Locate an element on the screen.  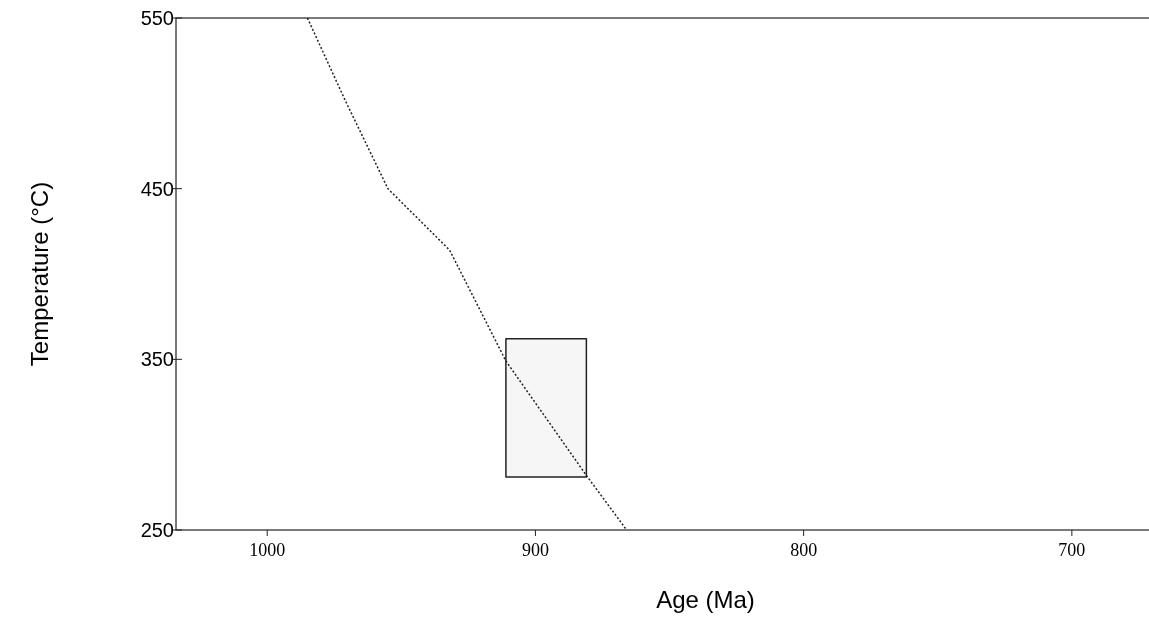
y-tick-label: 250 is located at coordinates (157, 530).